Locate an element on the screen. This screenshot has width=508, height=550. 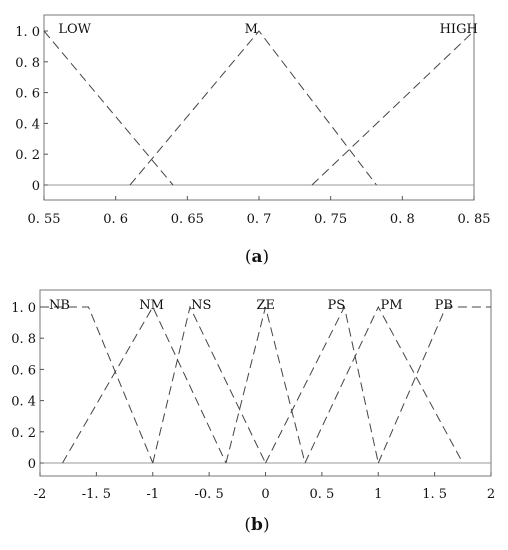
series-line-pb is located at coordinates (434, 385).